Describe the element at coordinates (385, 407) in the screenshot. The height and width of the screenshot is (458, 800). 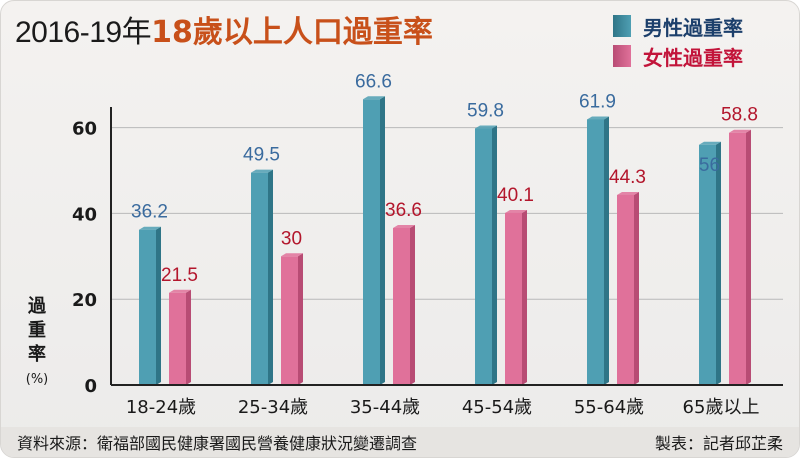
I see `x-tick-label-3: 35-44歲` at that location.